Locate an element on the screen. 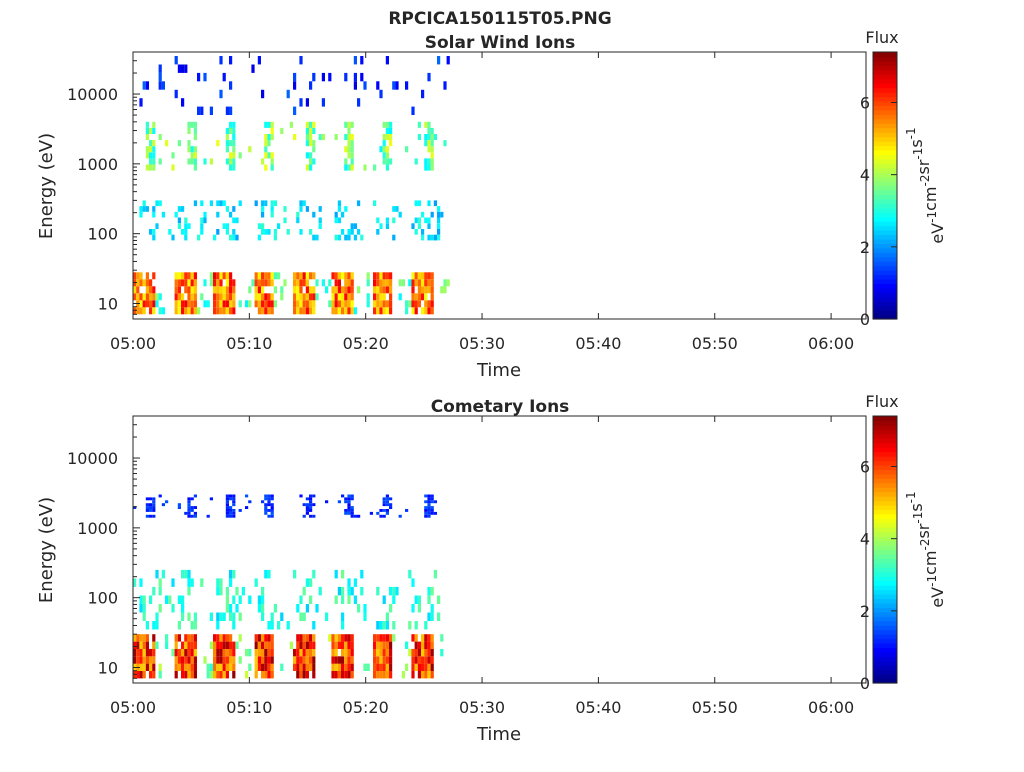 The width and height of the screenshot is (1024, 772). y-tick-label: 100 is located at coordinates (102, 234).